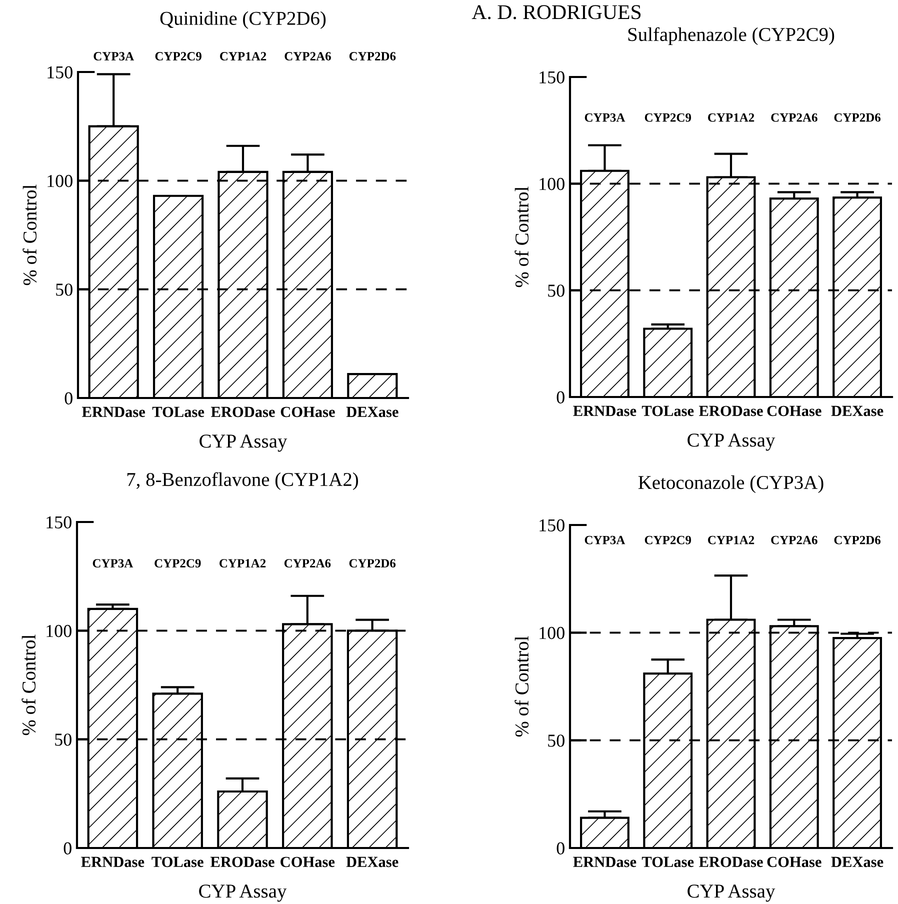 The height and width of the screenshot is (904, 898). What do you see at coordinates (243, 56) in the screenshot?
I see `text: CYP1A2` at bounding box center [243, 56].